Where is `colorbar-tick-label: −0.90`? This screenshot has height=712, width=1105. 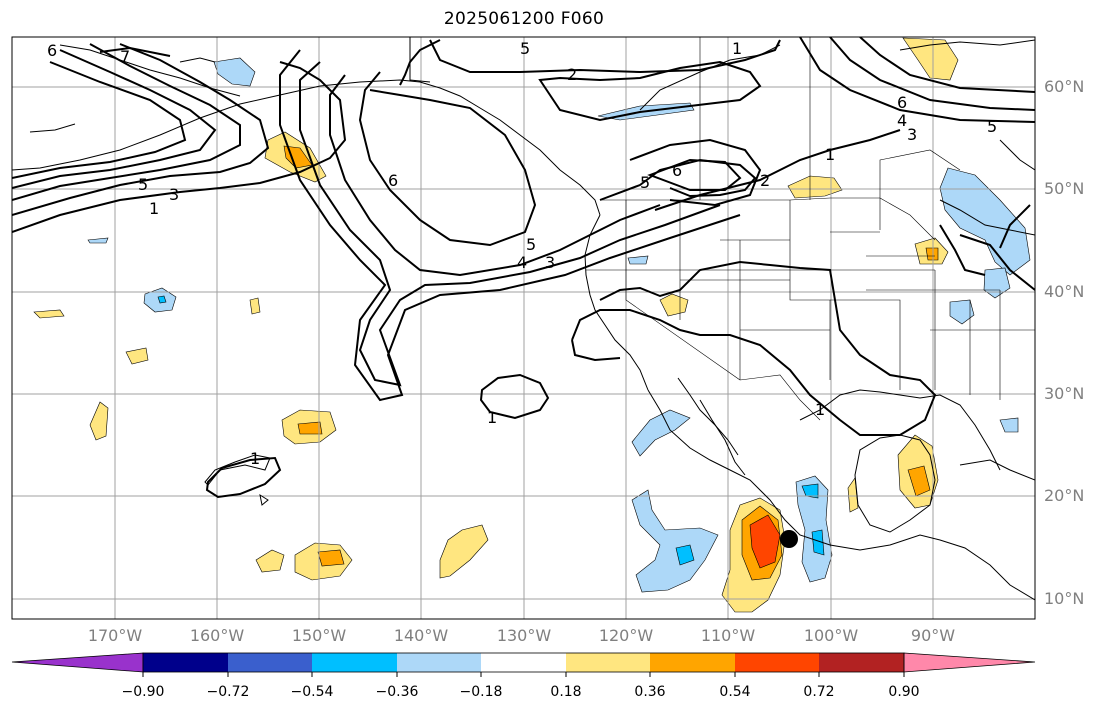
colorbar-tick-label: −0.90 is located at coordinates (143, 692).